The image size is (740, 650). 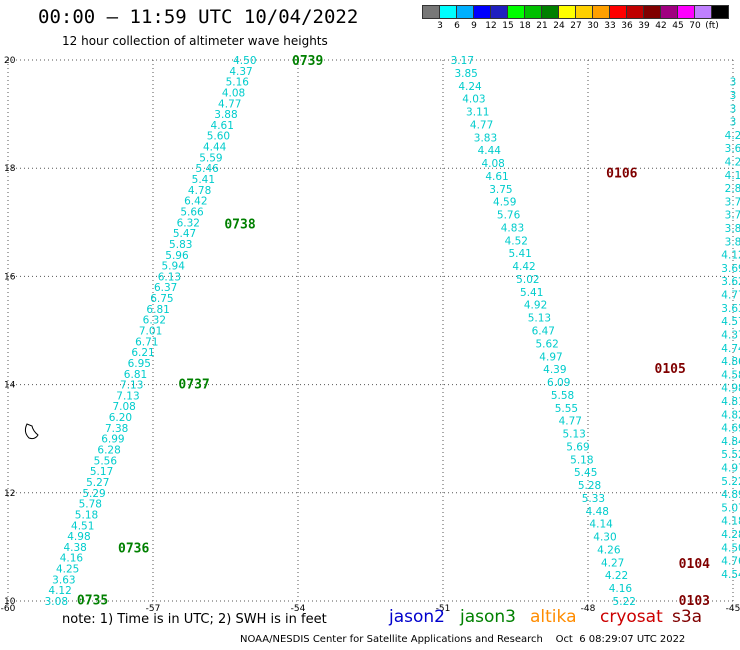 I want to click on wave-height-point: 2.8, so click(x=732, y=189).